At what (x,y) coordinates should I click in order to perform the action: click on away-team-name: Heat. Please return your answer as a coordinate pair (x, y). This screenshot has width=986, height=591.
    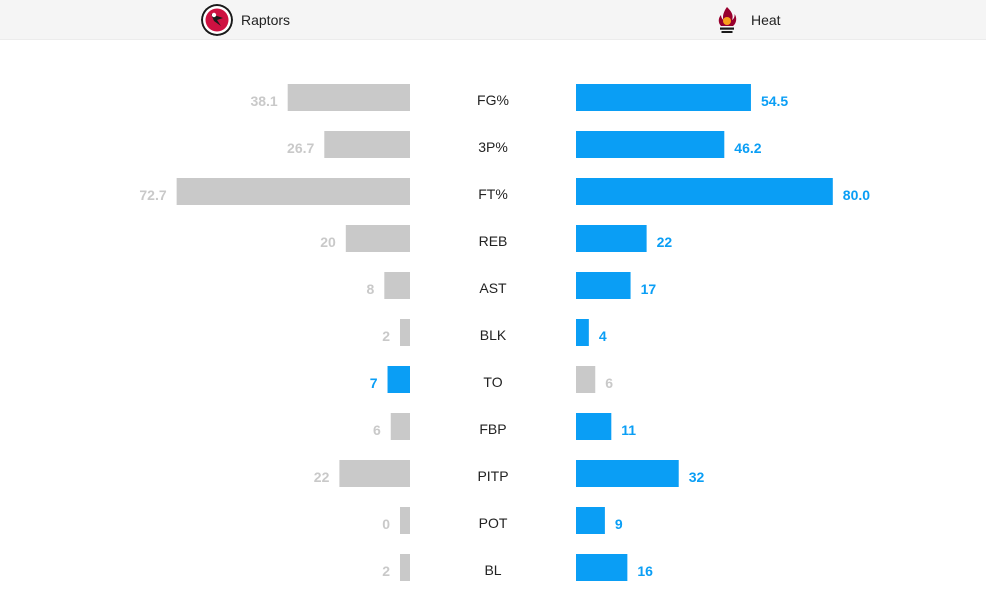
    Looking at the image, I should click on (766, 19).